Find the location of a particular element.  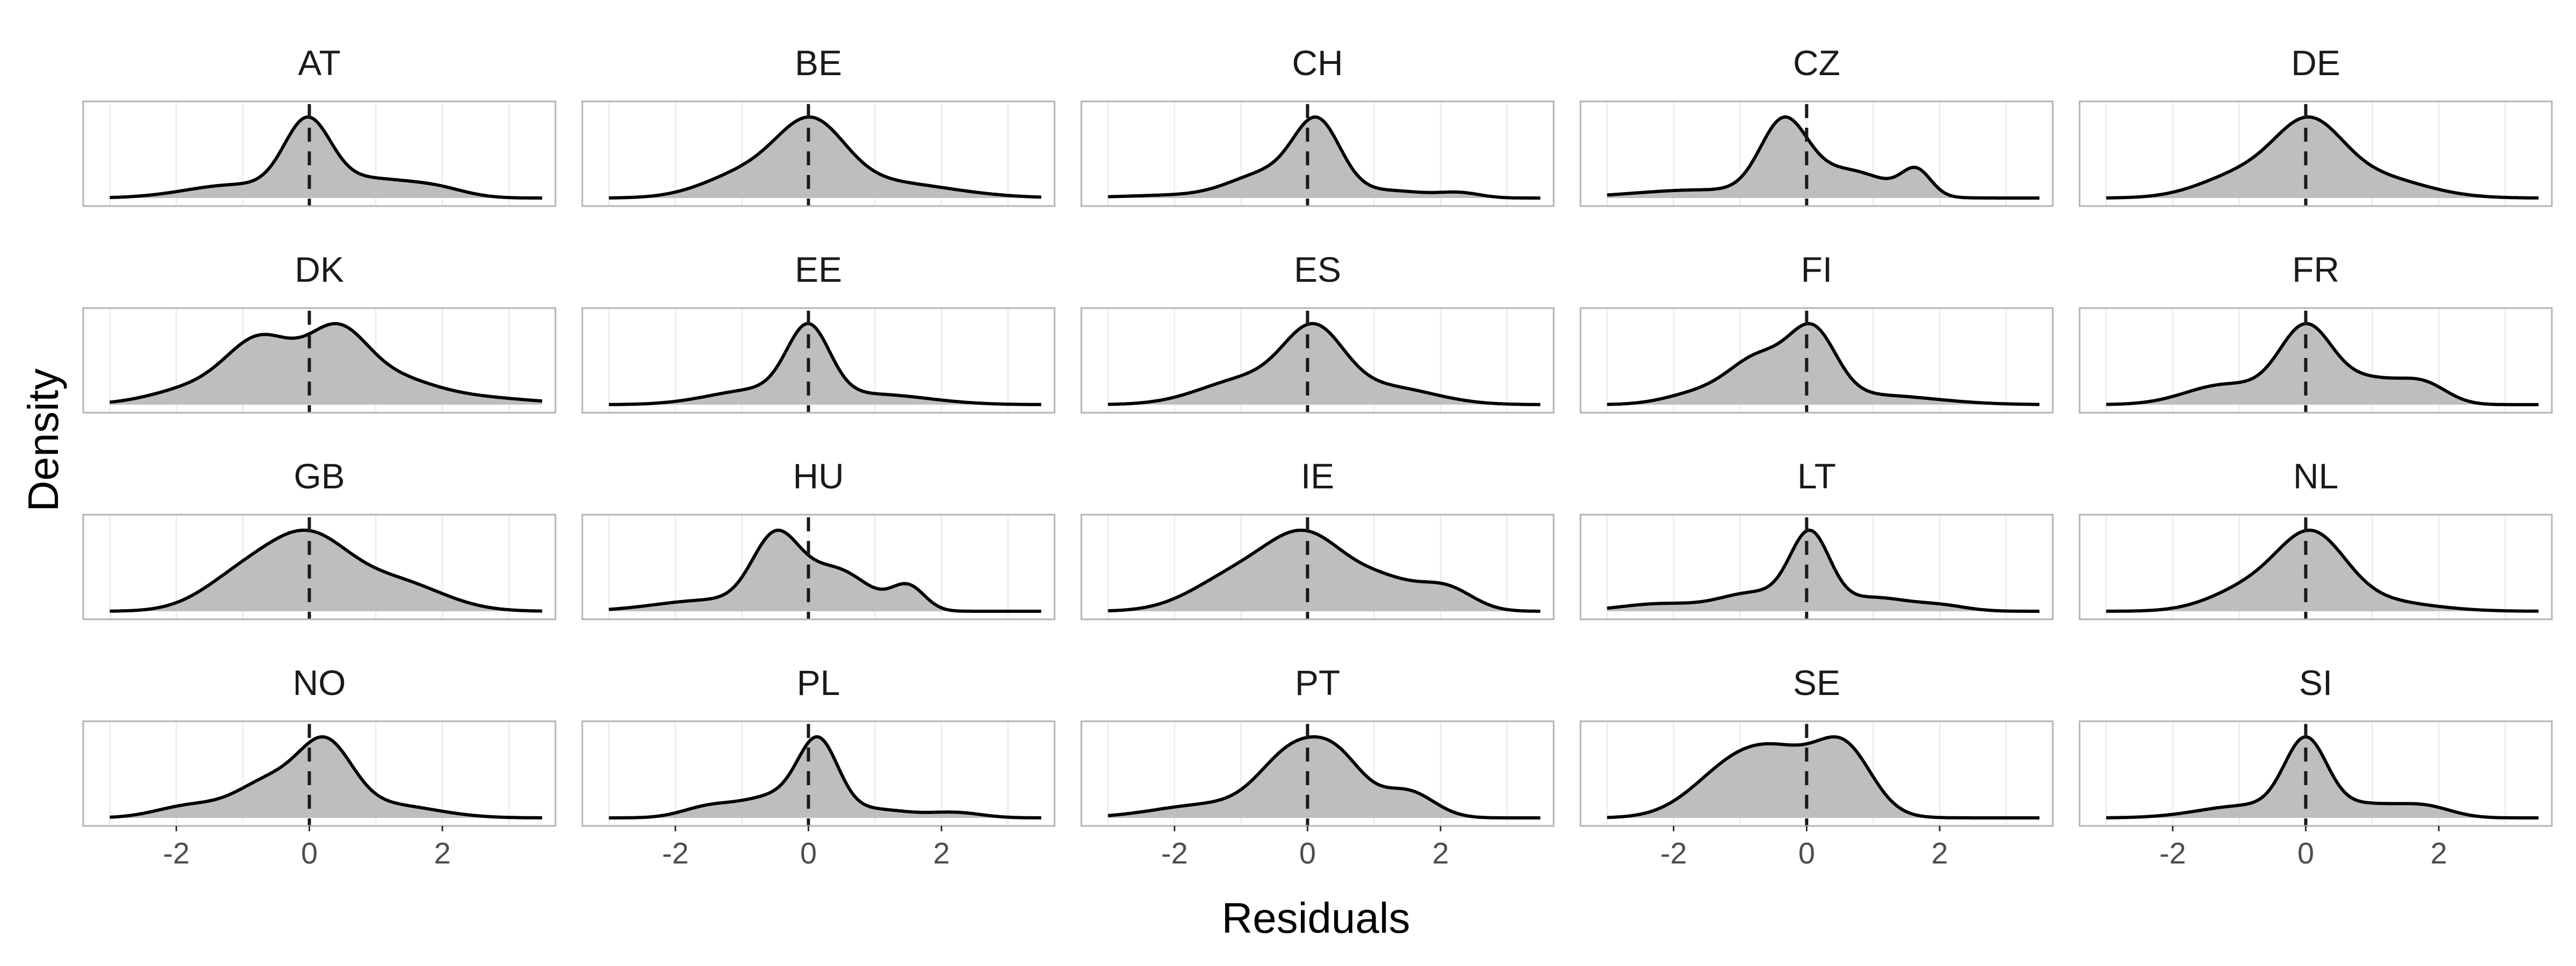

panel-at: AT is located at coordinates (319, 125).